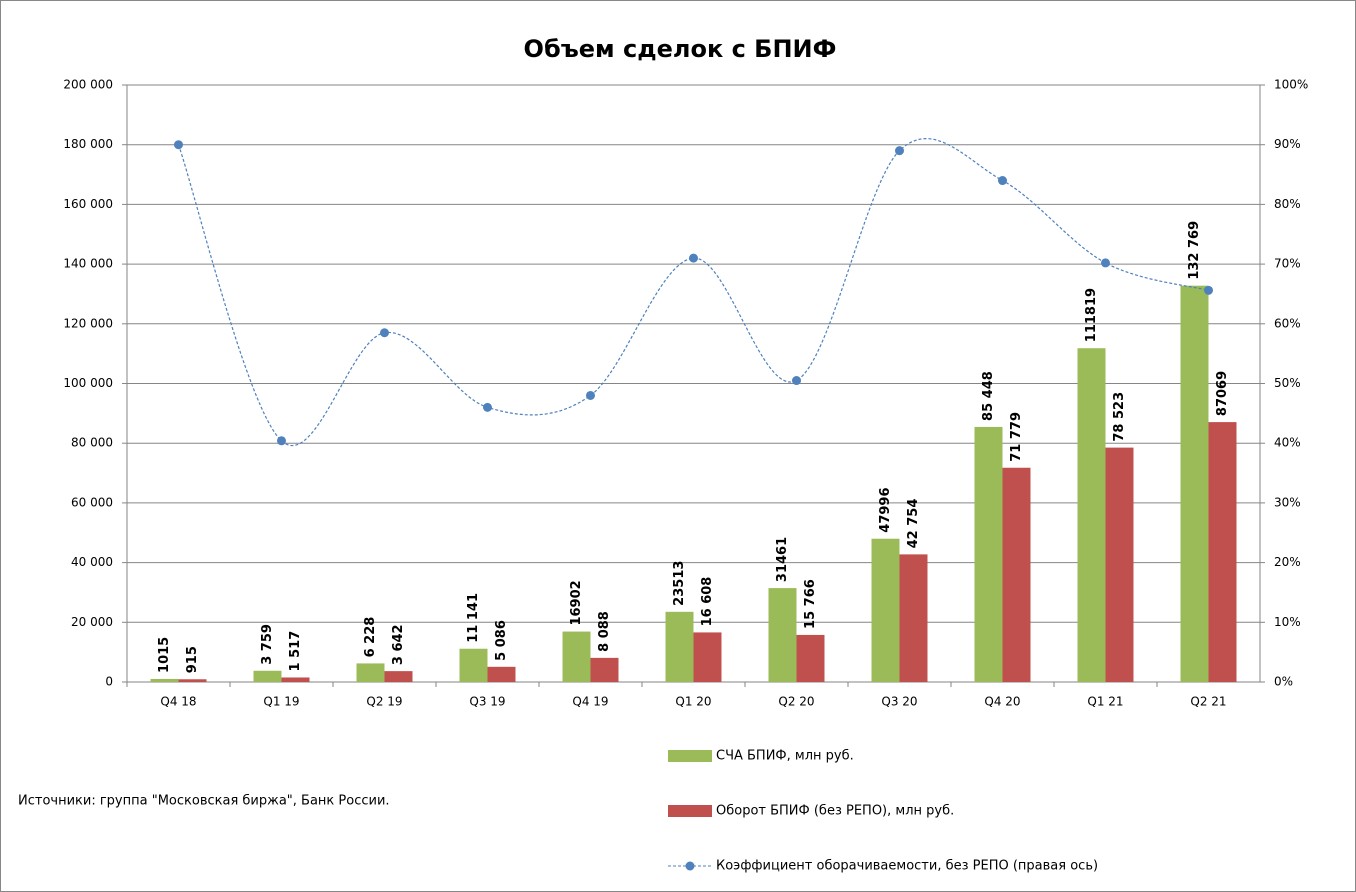  I want to click on data-label: 85 448, so click(988, 396).